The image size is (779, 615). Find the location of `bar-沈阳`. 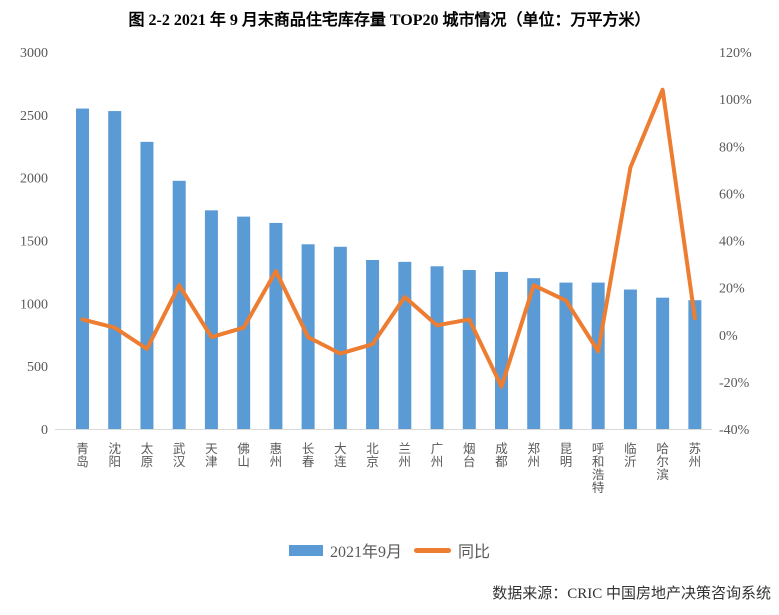

bar-沈阳 is located at coordinates (115, 270).